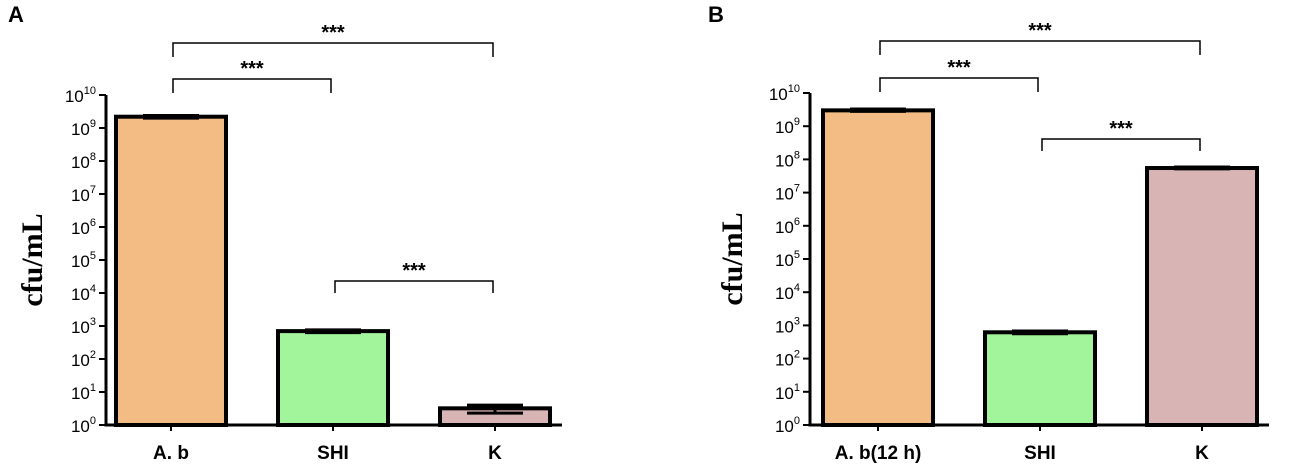  I want to click on panel-letter: A, so click(16, 14).